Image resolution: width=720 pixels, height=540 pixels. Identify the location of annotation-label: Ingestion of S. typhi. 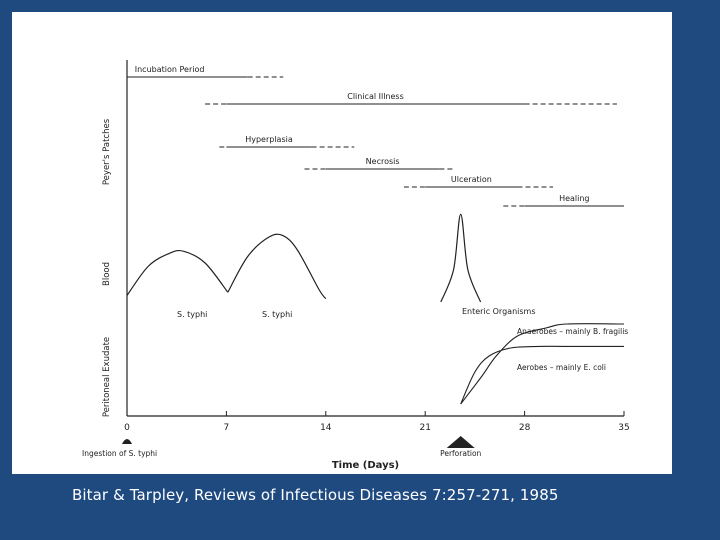
(119, 453).